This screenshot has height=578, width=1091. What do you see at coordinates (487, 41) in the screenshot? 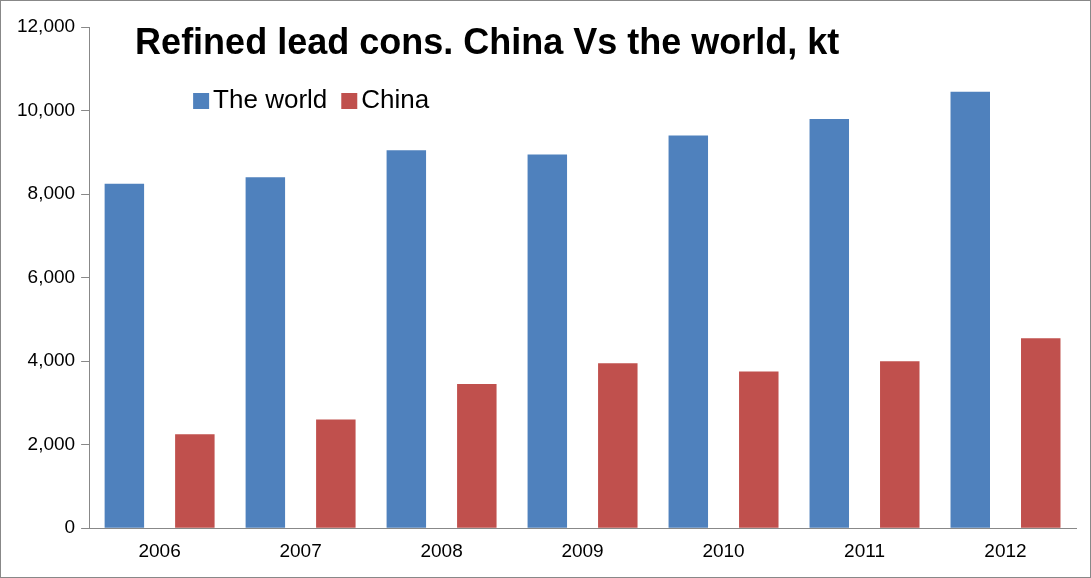
I see `chart-title: Refined lead cons. China Vs the world, kt` at bounding box center [487, 41].